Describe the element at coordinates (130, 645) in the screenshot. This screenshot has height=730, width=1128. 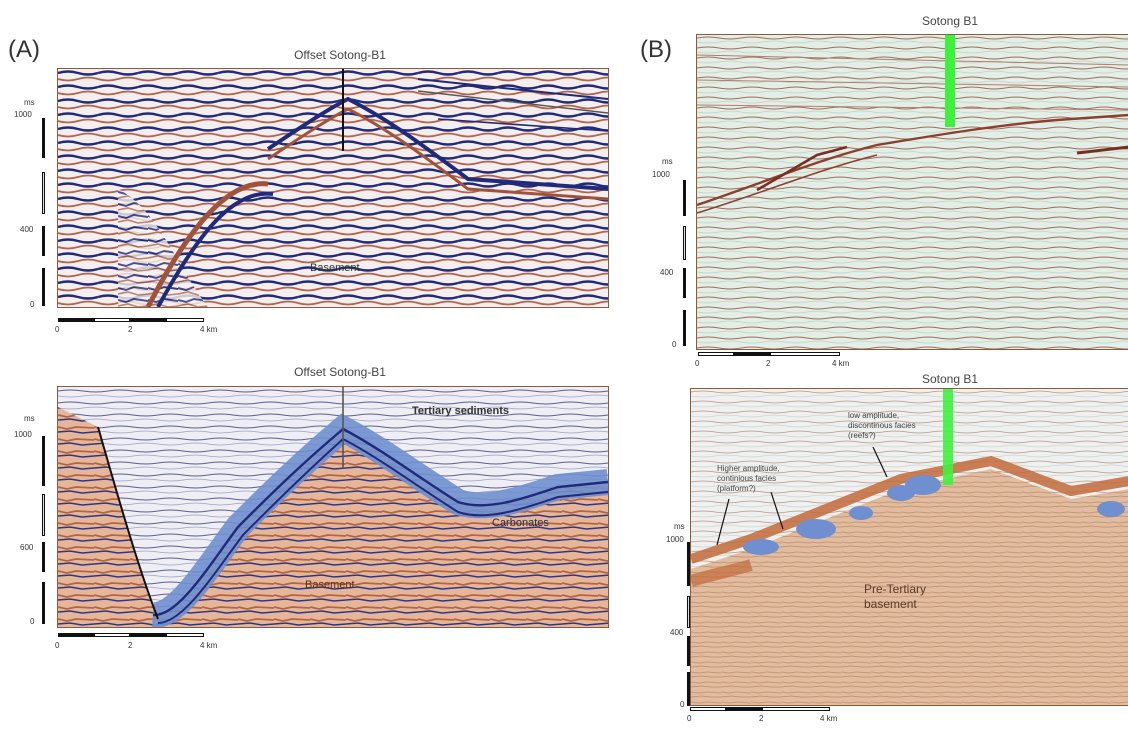
I see `panel-a-bottom-xtick: 2` at that location.